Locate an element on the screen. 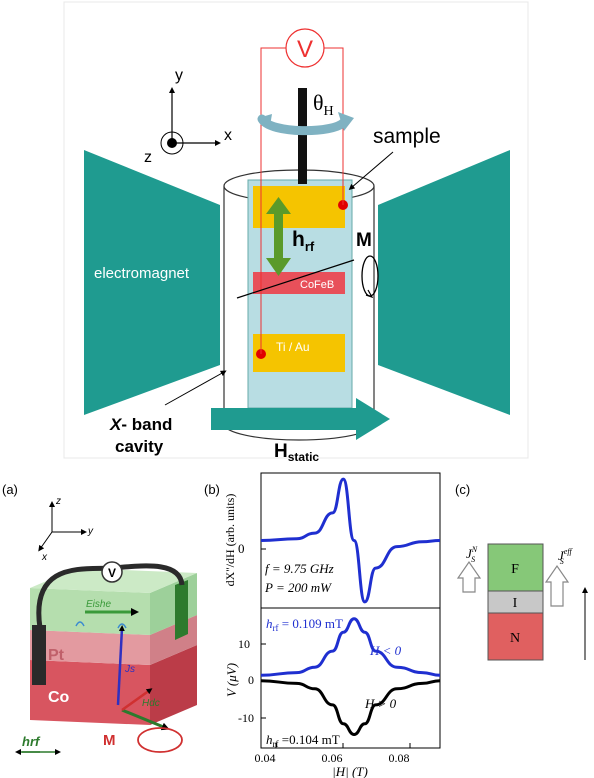 Image resolution: width=594 pixels, height=778 pixels. bottom-plot-curve-h-neg is located at coordinates (350, 647).